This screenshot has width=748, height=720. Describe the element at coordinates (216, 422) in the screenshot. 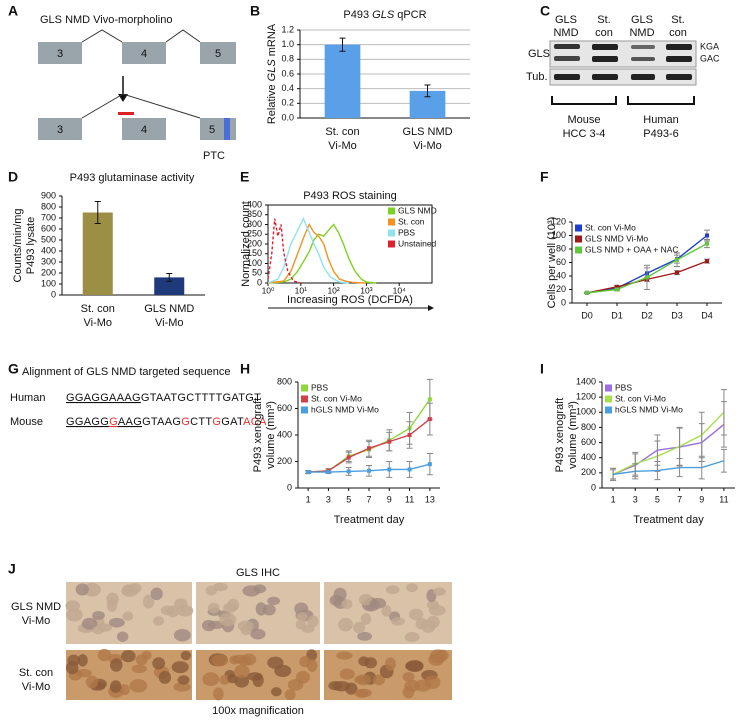

I see `sequence-part: G` at that location.